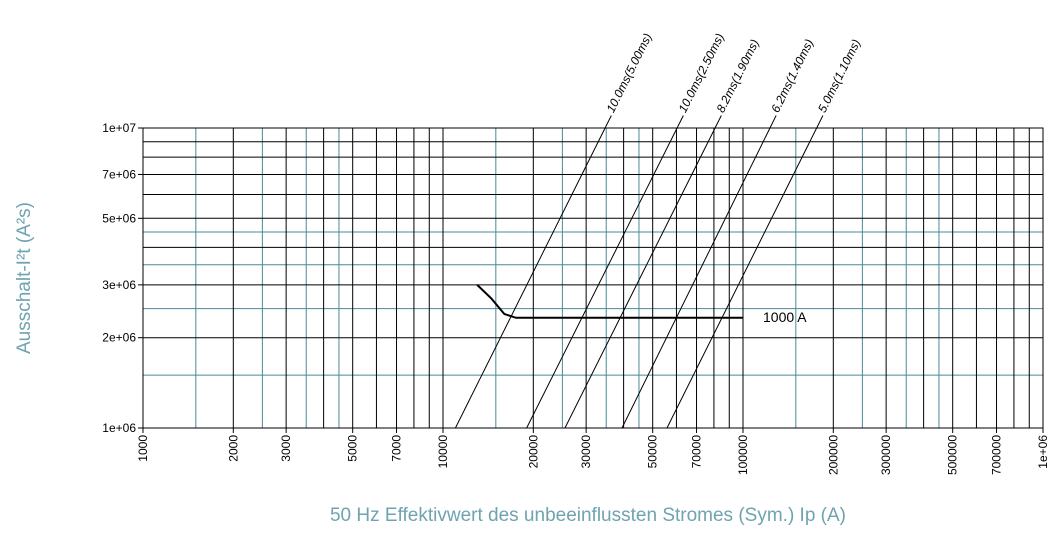 This screenshot has height=546, width=1054. I want to click on x-tick-label: 7000, so click(397, 448).